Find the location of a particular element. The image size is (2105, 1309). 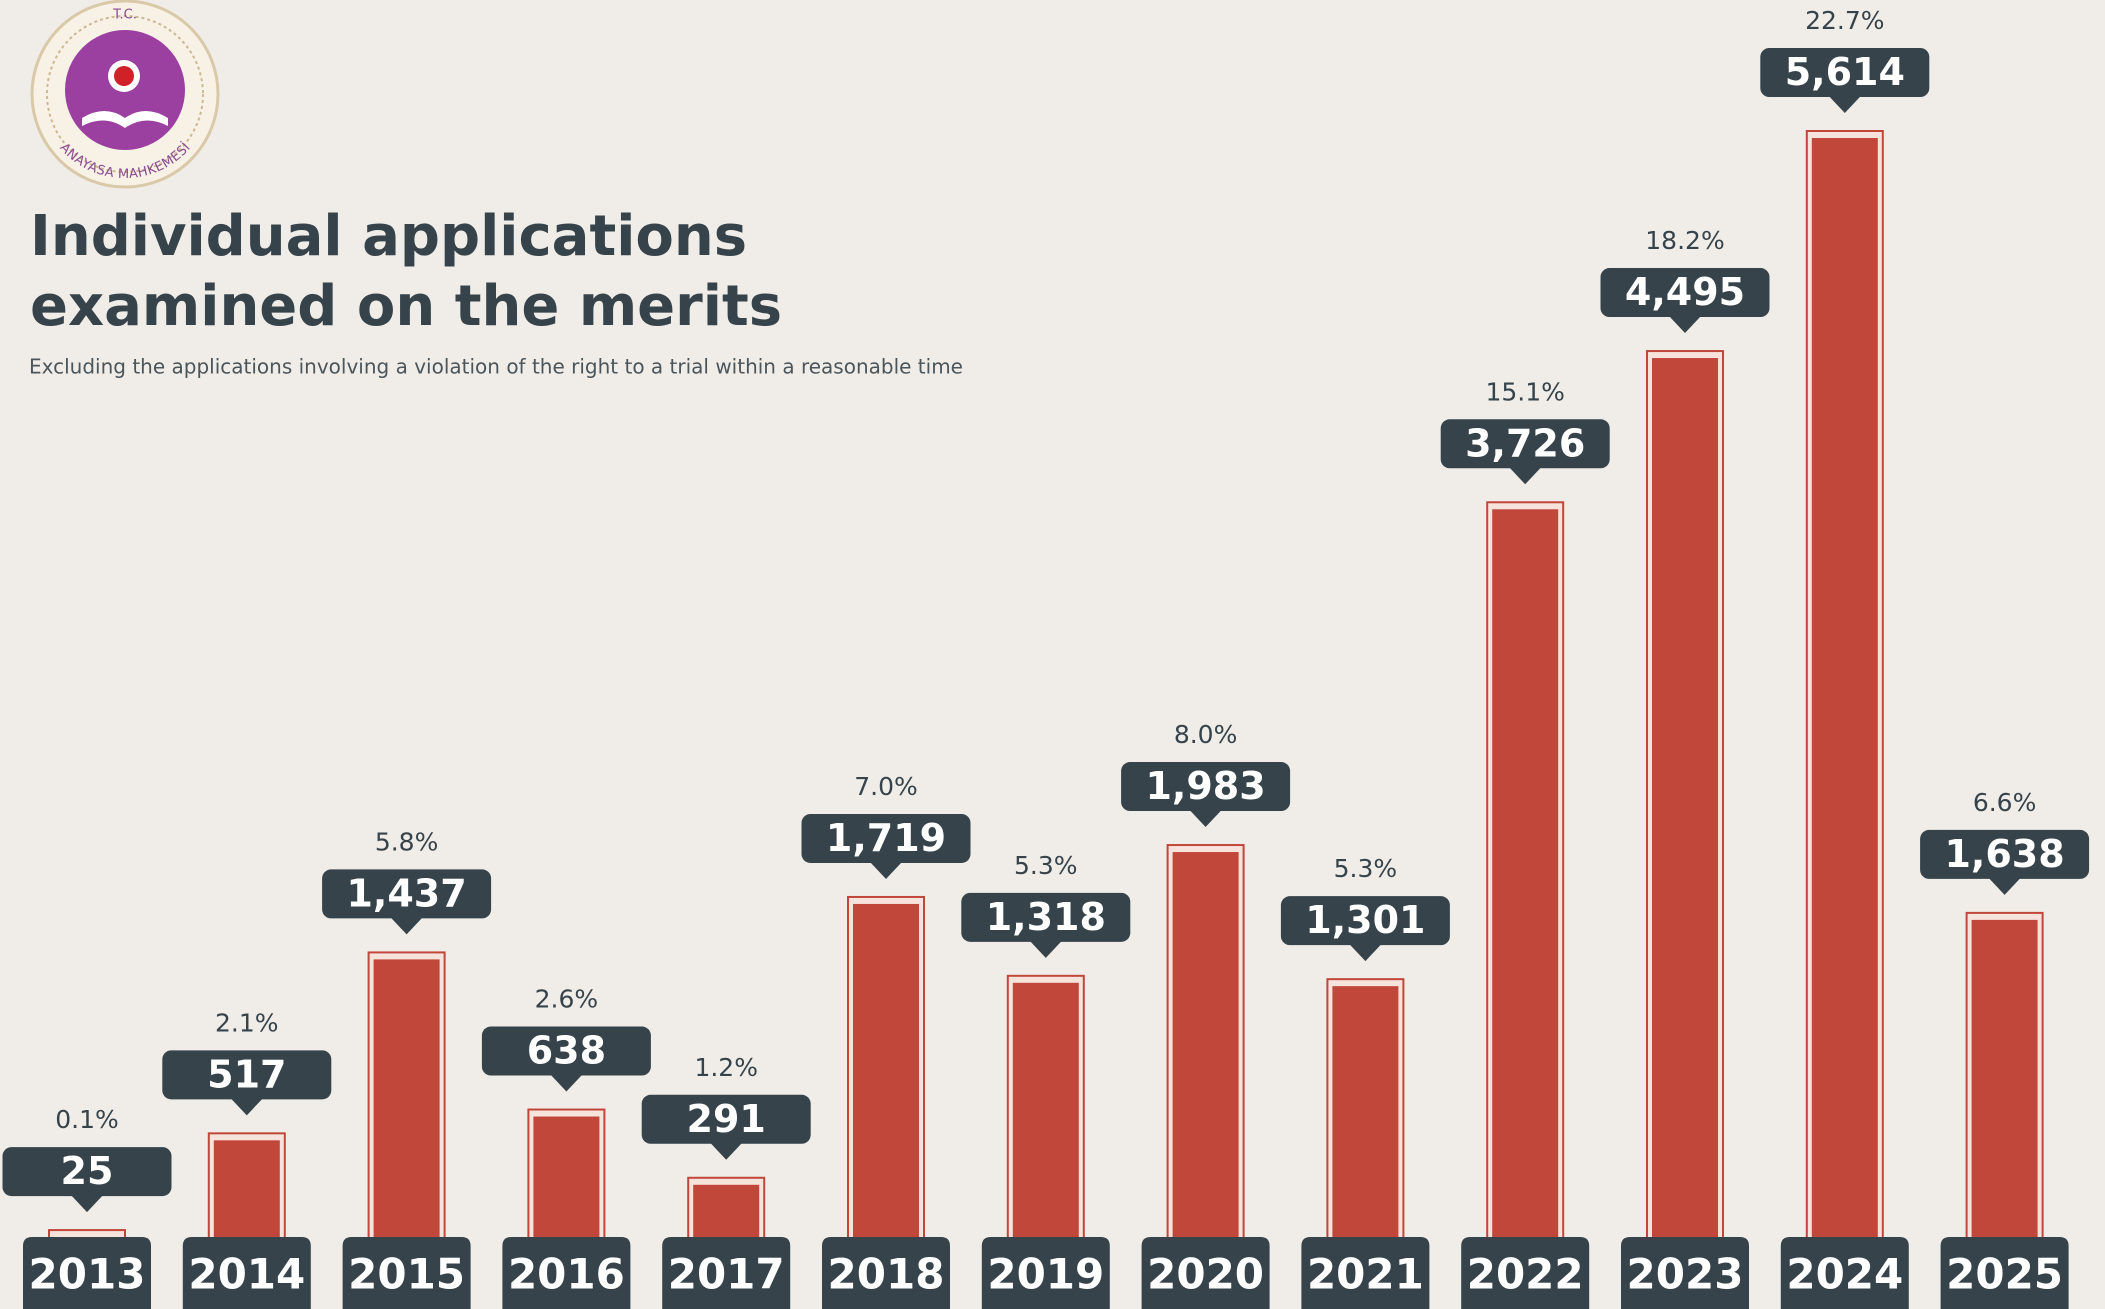

value-label: 1,301 is located at coordinates (1365, 920).